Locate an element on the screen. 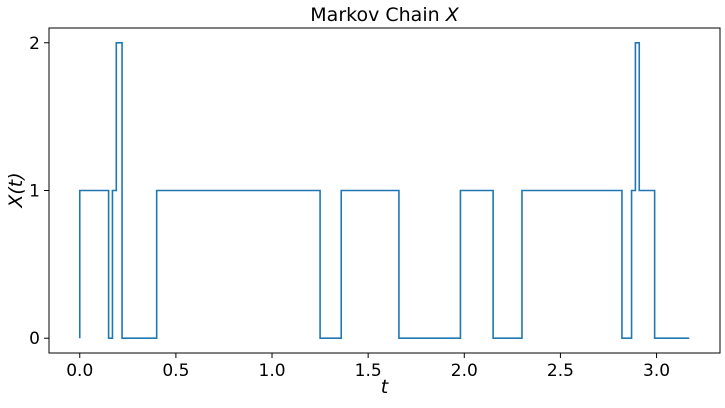  x-tick-label: 3.0 is located at coordinates (656, 371).